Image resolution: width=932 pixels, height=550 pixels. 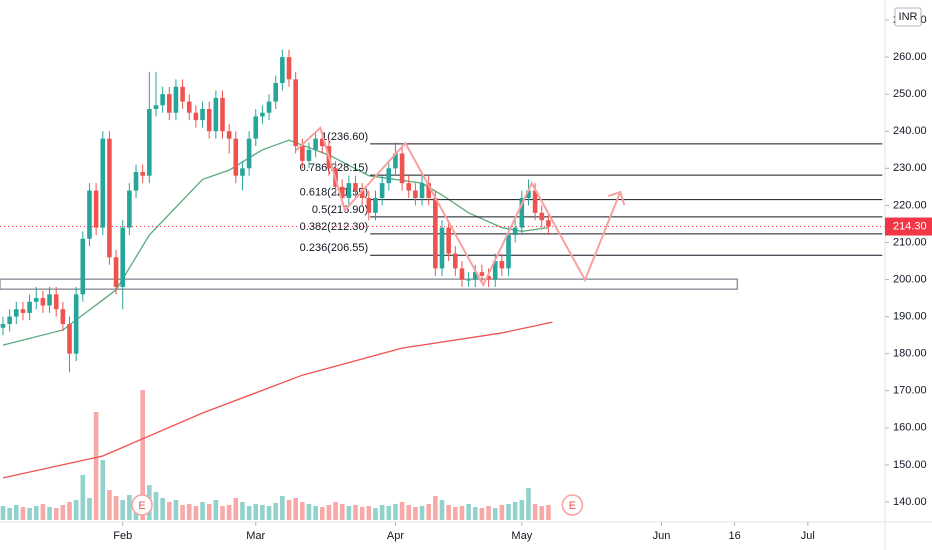 What do you see at coordinates (340, 210) in the screenshot?
I see `fib-label: 0.5(216.90)` at bounding box center [340, 210].